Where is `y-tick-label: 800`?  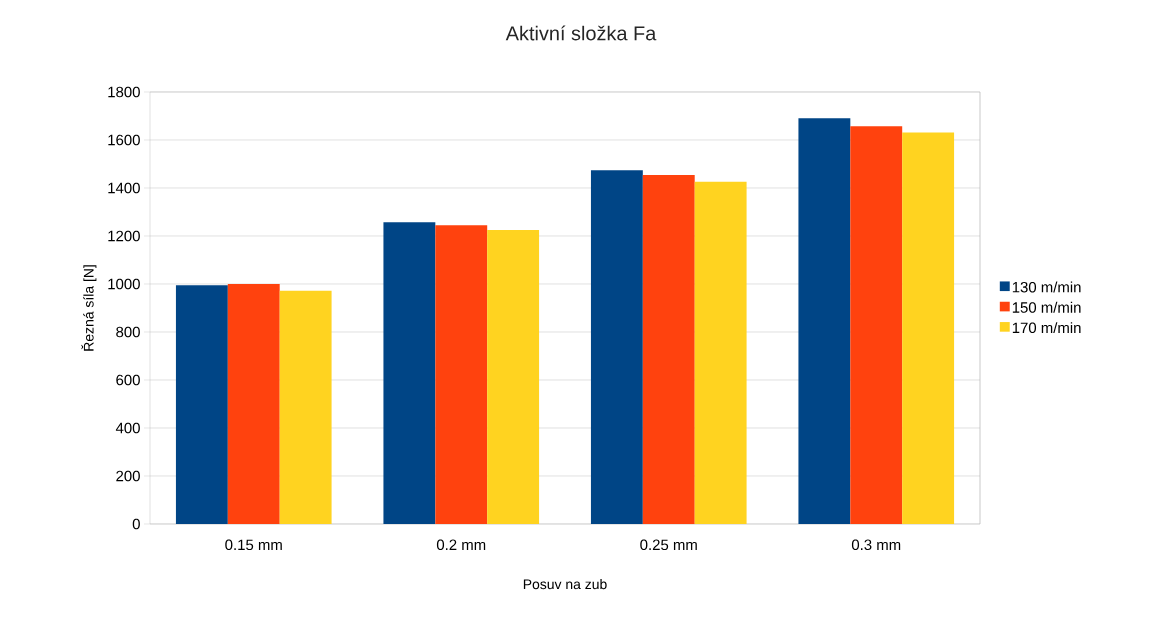 y-tick-label: 800 is located at coordinates (128, 332).